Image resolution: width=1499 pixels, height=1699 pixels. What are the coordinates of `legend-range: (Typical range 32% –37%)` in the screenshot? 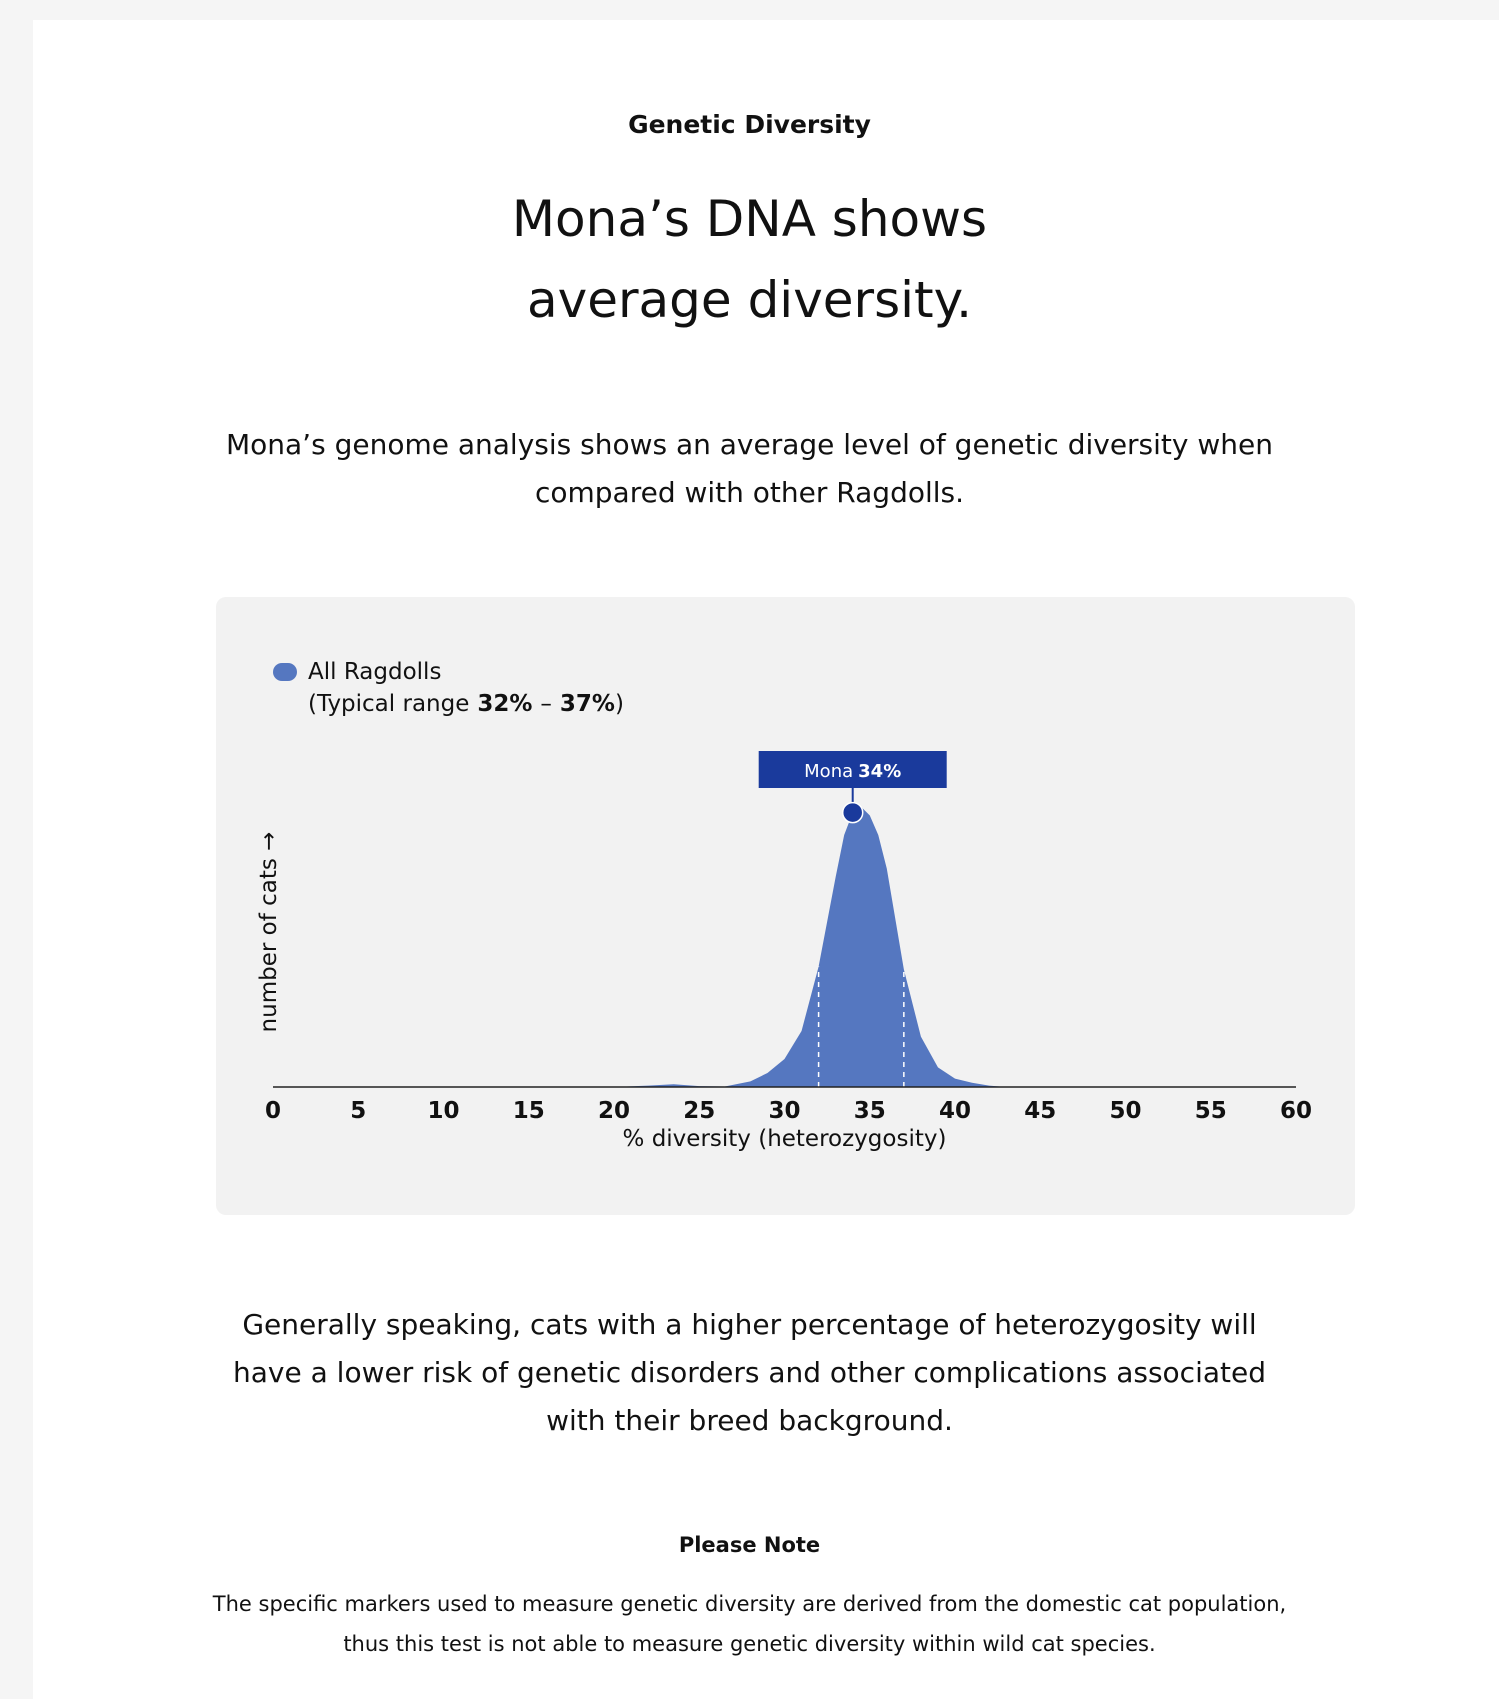 It's located at (466, 704).